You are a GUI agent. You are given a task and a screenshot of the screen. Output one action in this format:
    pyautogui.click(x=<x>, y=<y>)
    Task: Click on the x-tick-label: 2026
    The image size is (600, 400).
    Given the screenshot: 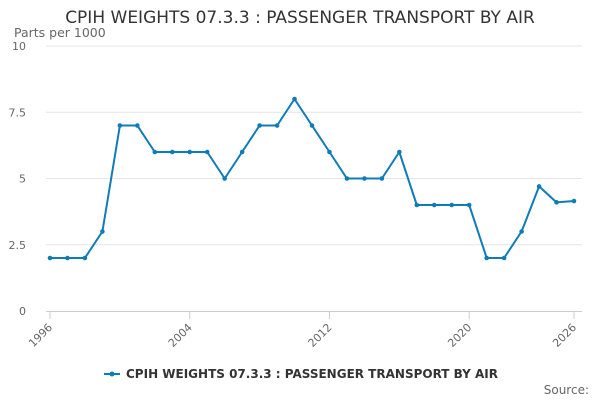 What is the action you would take?
    pyautogui.click(x=564, y=335)
    